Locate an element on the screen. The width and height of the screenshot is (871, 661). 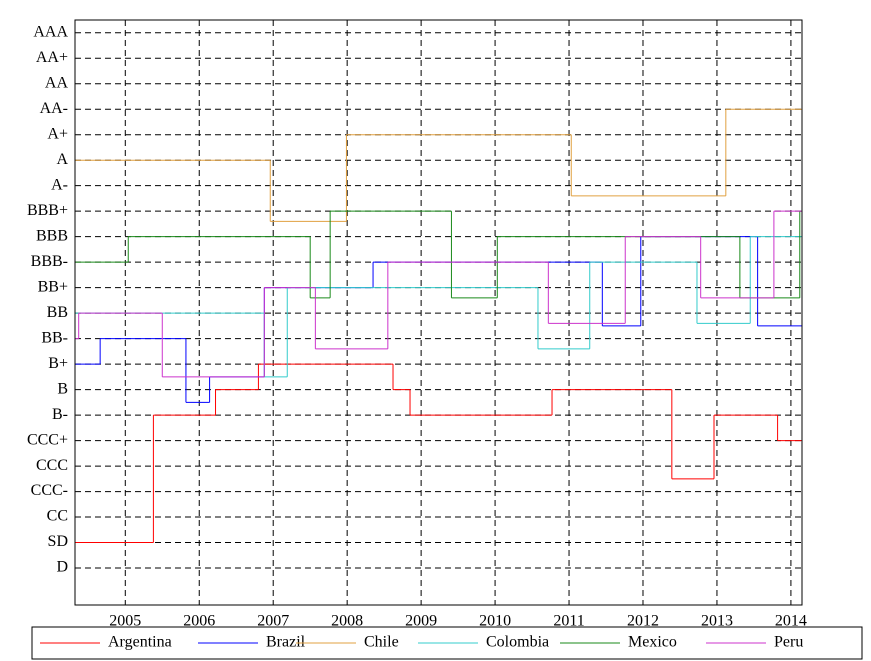
x-tick-label: 2005 is located at coordinates (125, 621).